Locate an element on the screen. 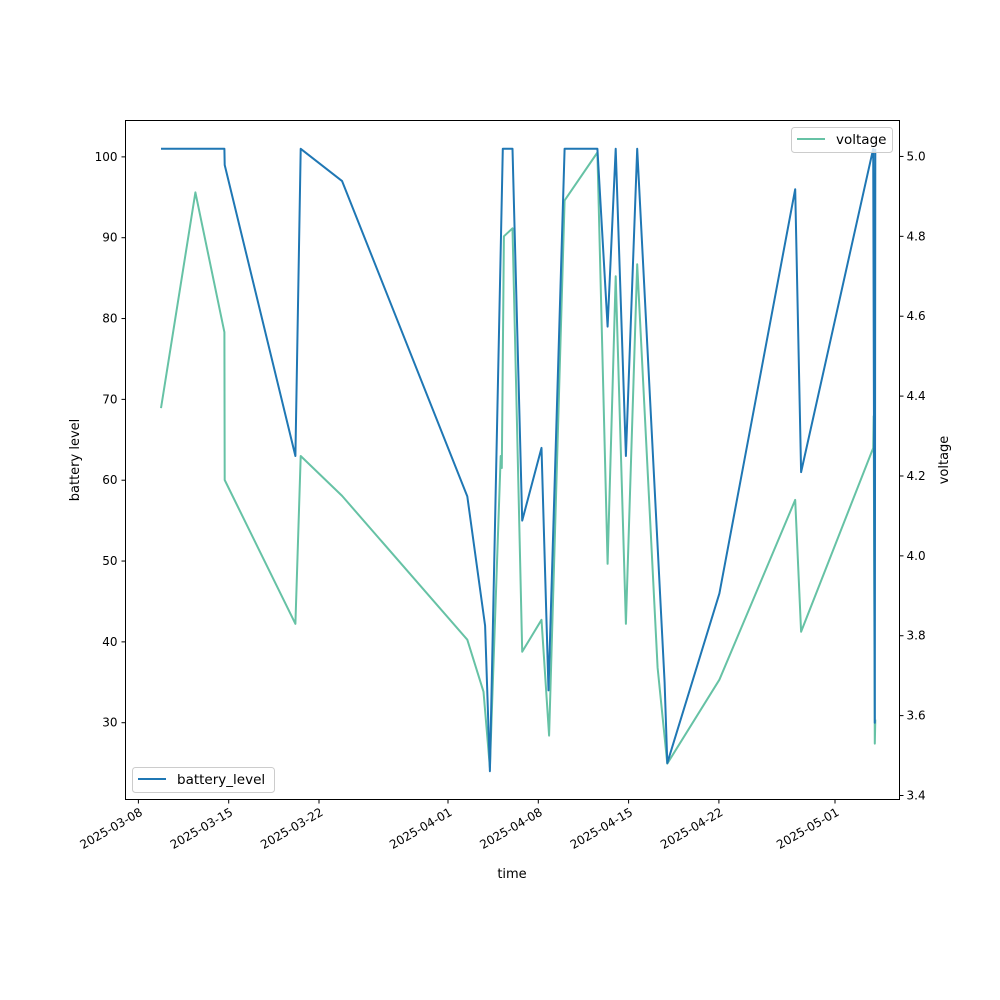  x-tick-label: 2025-04-01 is located at coordinates (420, 828).